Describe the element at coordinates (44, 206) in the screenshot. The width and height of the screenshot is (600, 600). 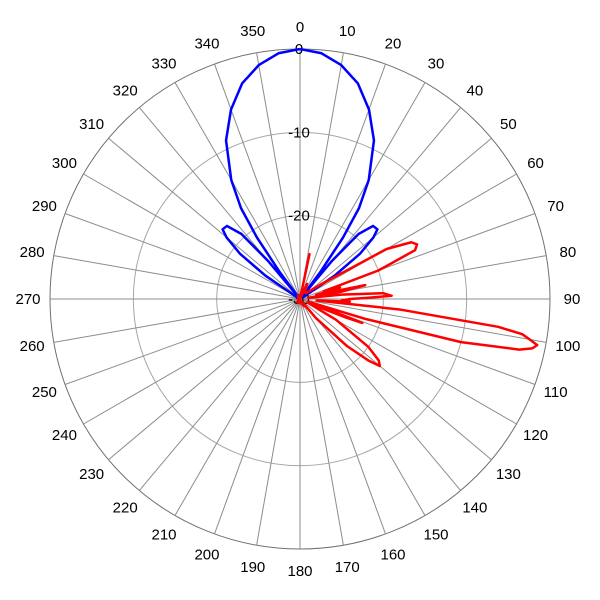
I see `angle-tick-label: 290` at that location.